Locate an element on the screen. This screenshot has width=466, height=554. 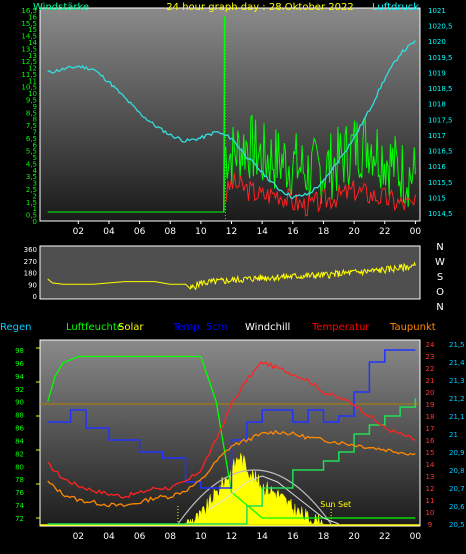
humidity-tick: 78 is located at coordinates (19, 480).